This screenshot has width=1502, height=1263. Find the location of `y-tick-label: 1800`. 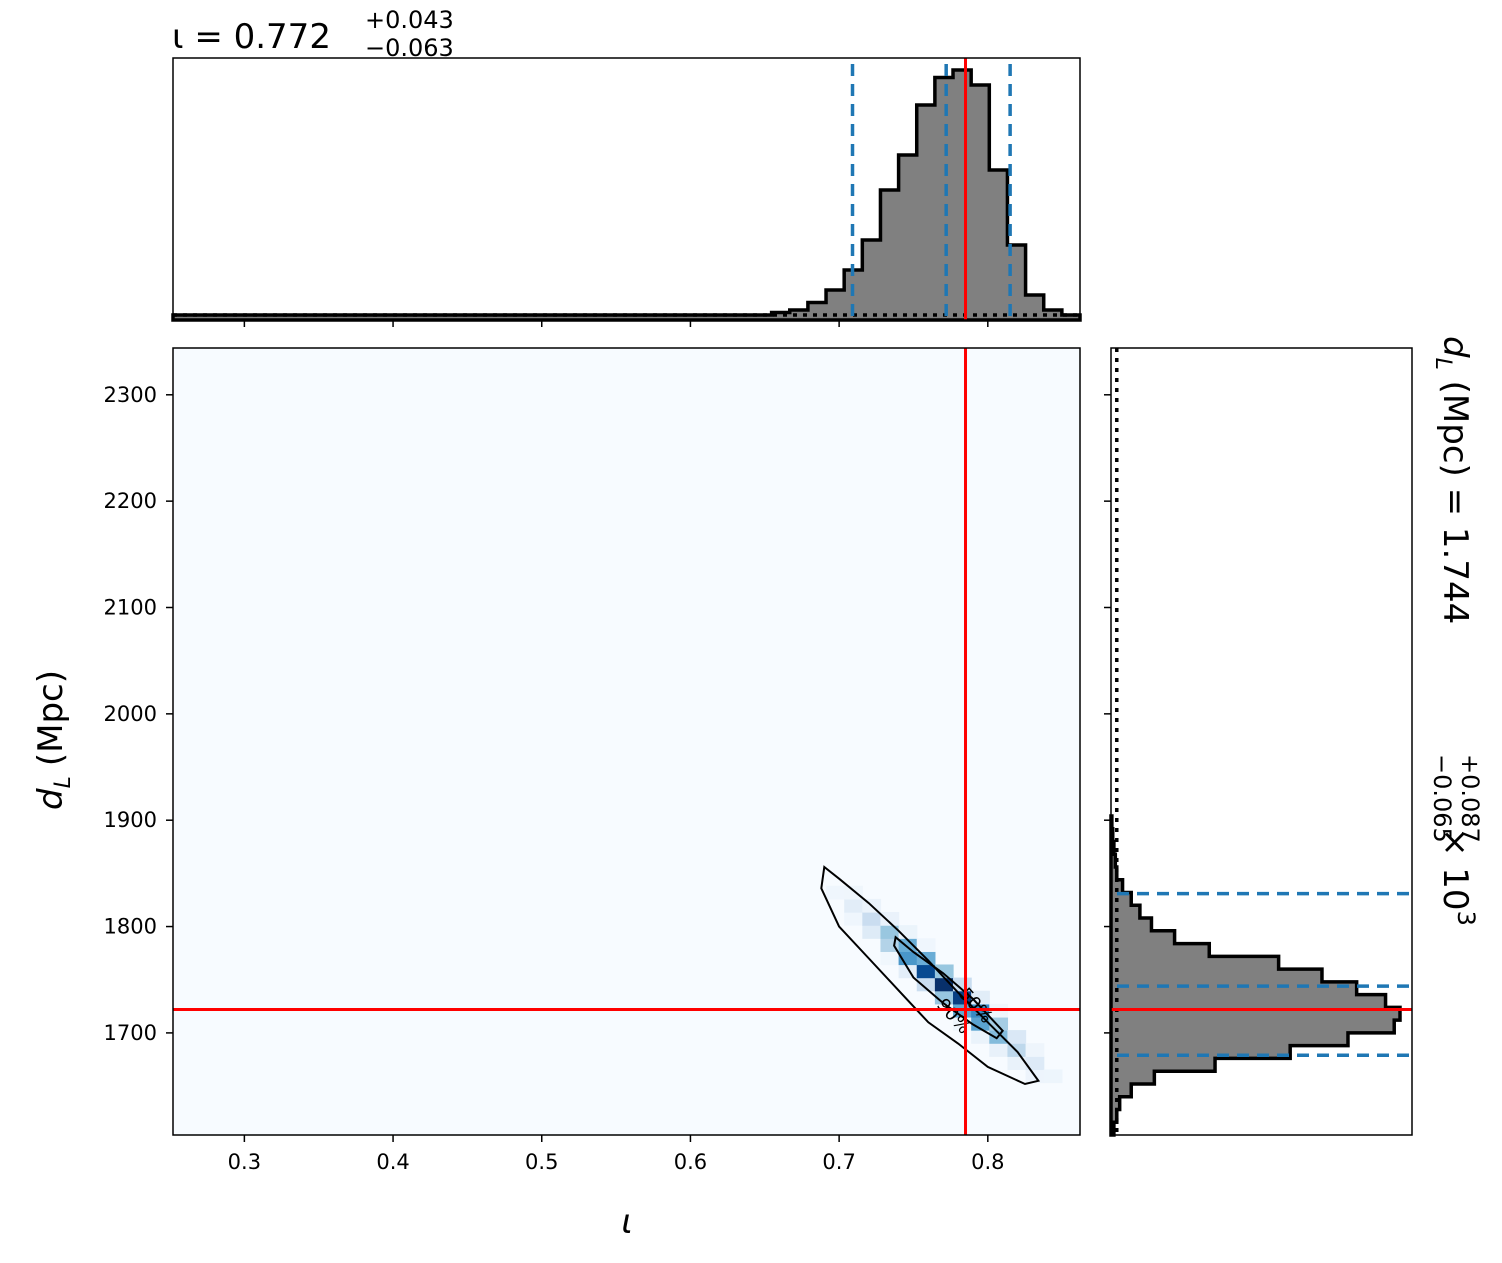

y-tick-label: 1800 is located at coordinates (130, 927).